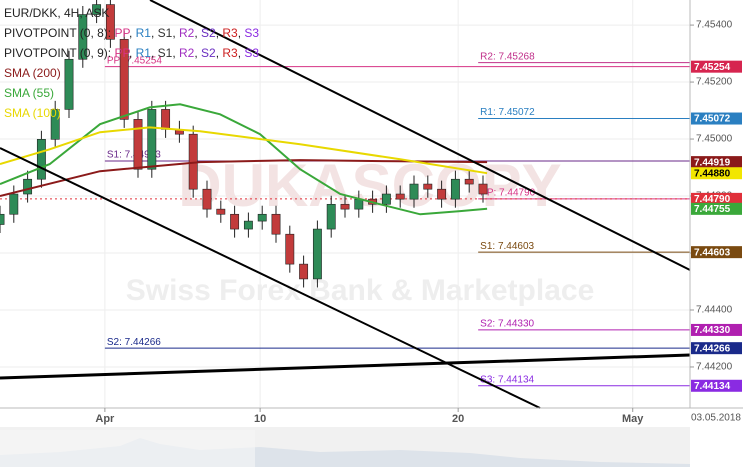  What do you see at coordinates (716, 418) in the screenshot?
I see `date-label: 03.05.2018` at bounding box center [716, 418].